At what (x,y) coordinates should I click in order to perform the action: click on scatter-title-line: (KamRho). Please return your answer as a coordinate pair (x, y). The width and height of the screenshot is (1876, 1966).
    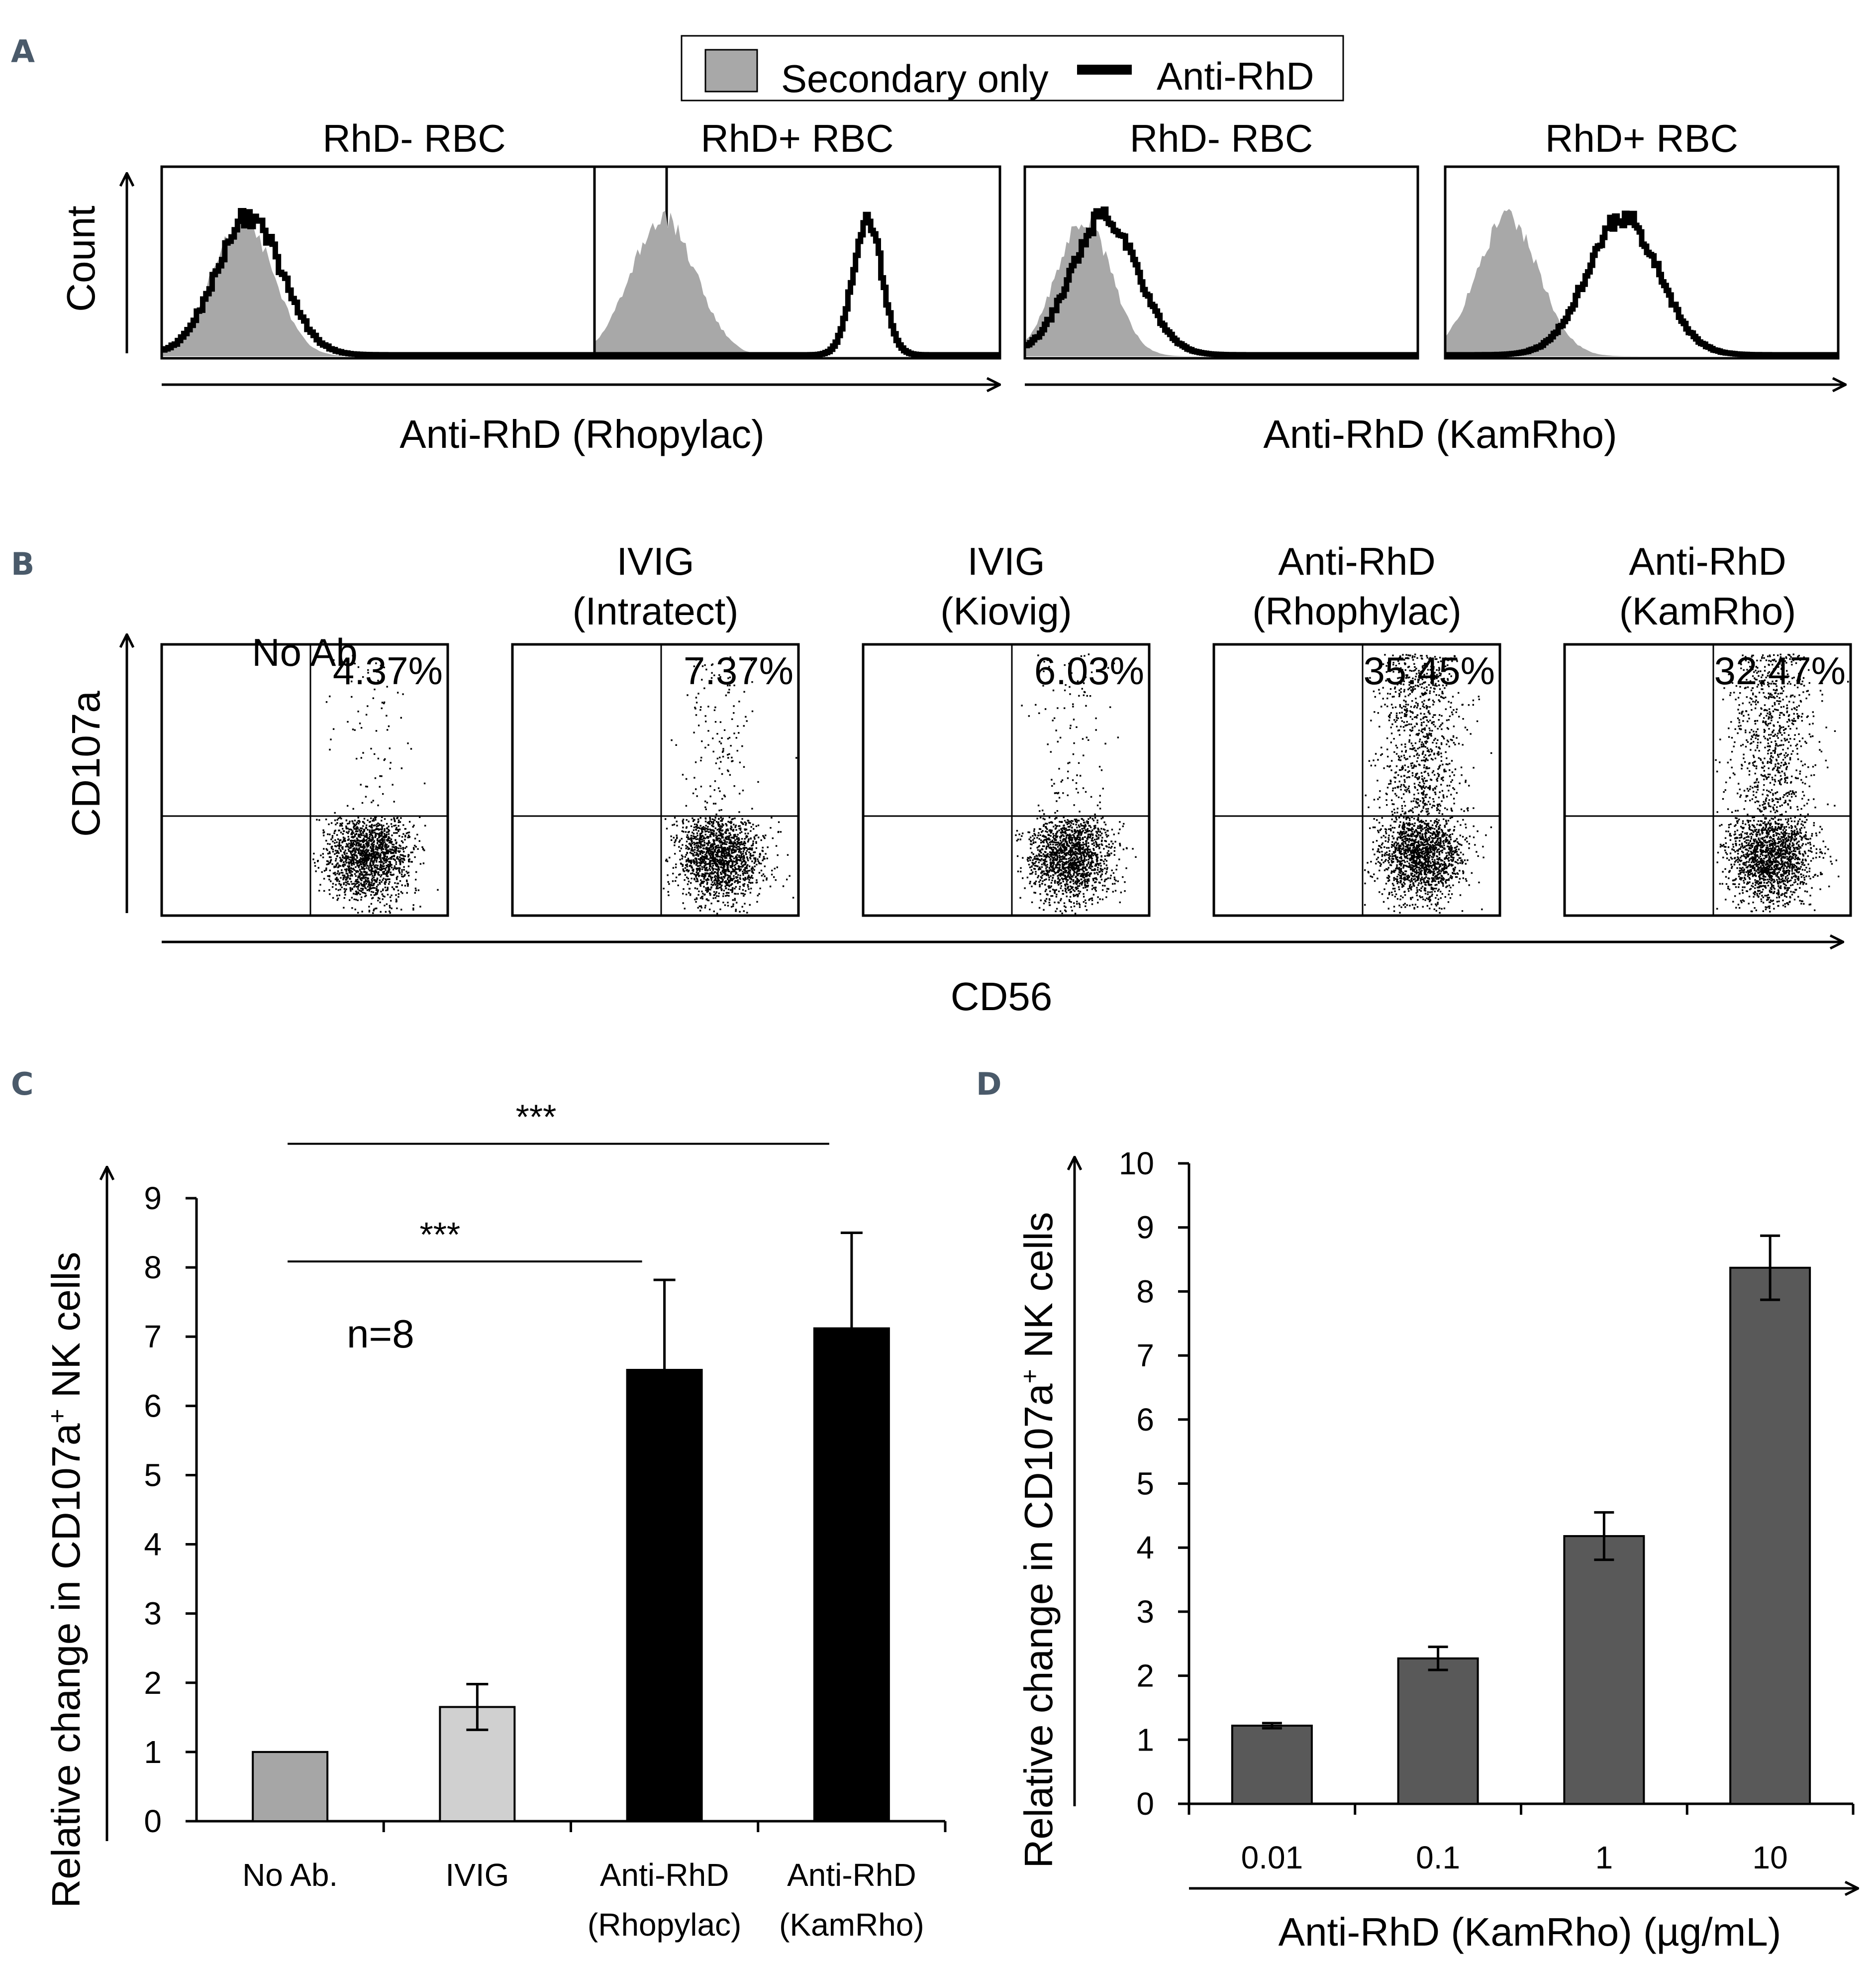
    Looking at the image, I should click on (1707, 611).